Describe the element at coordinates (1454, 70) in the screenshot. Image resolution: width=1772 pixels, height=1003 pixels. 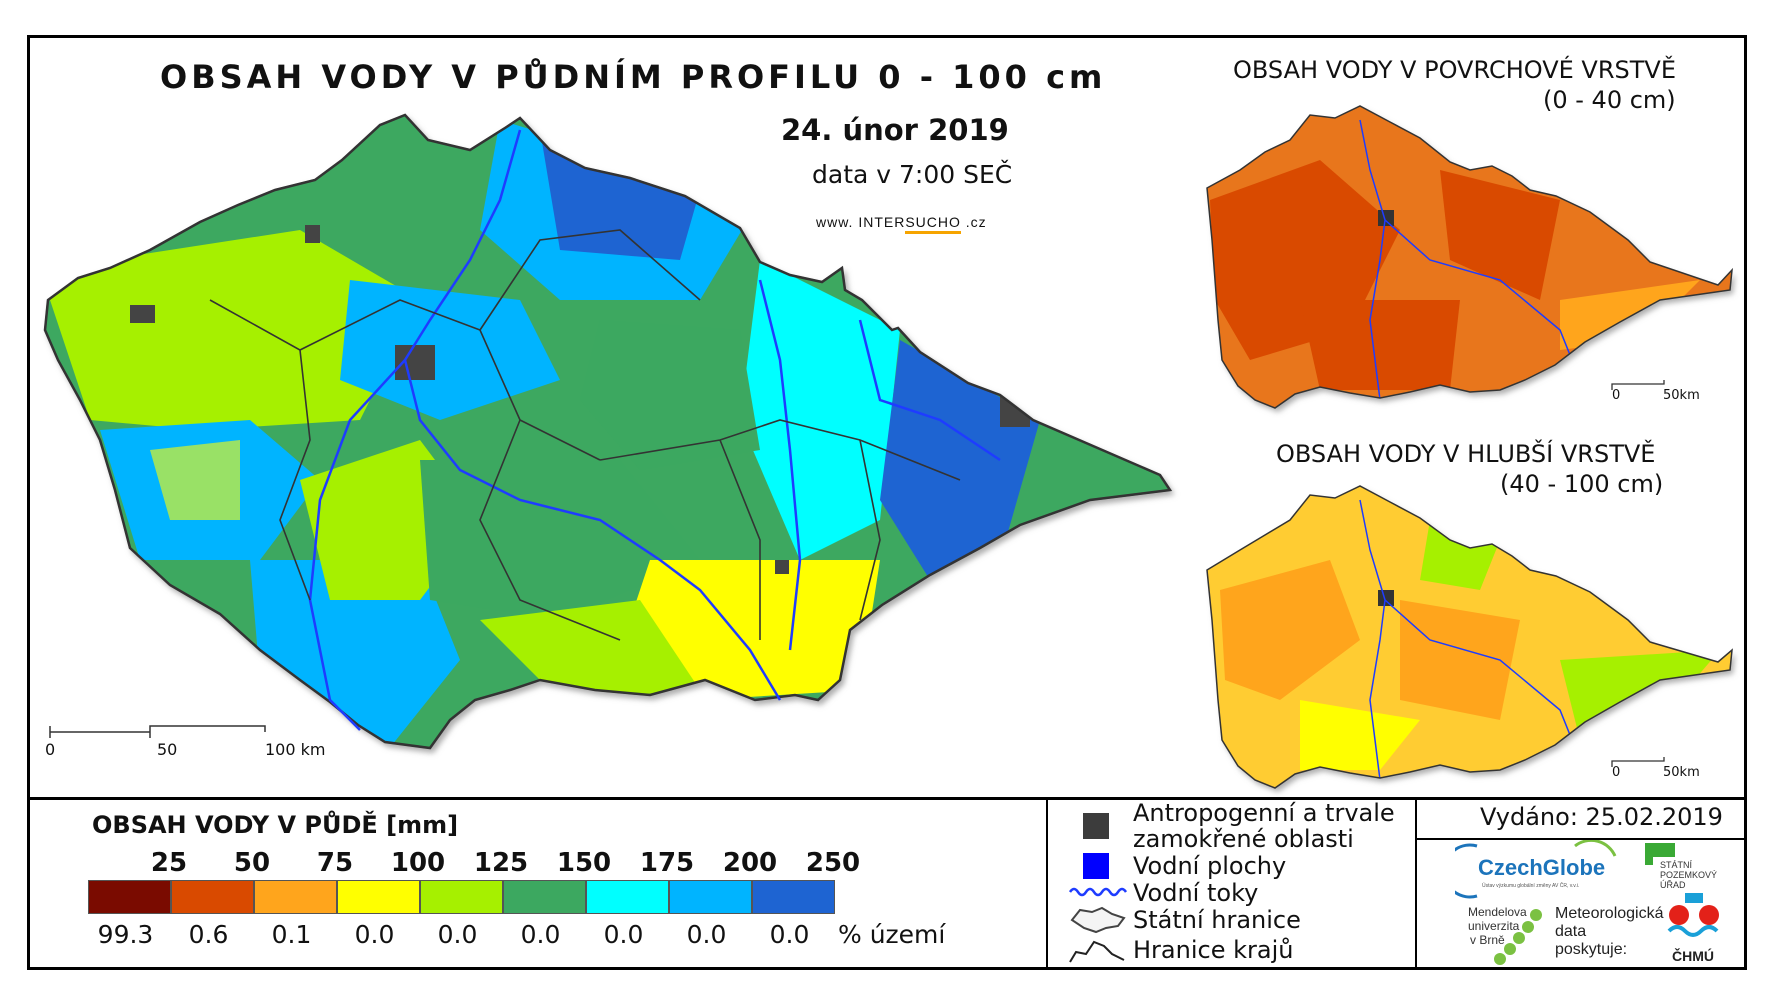
I see `inset-top-title: OBSAH VODY V POVRCHOVÉ VRSTVĚ` at that location.